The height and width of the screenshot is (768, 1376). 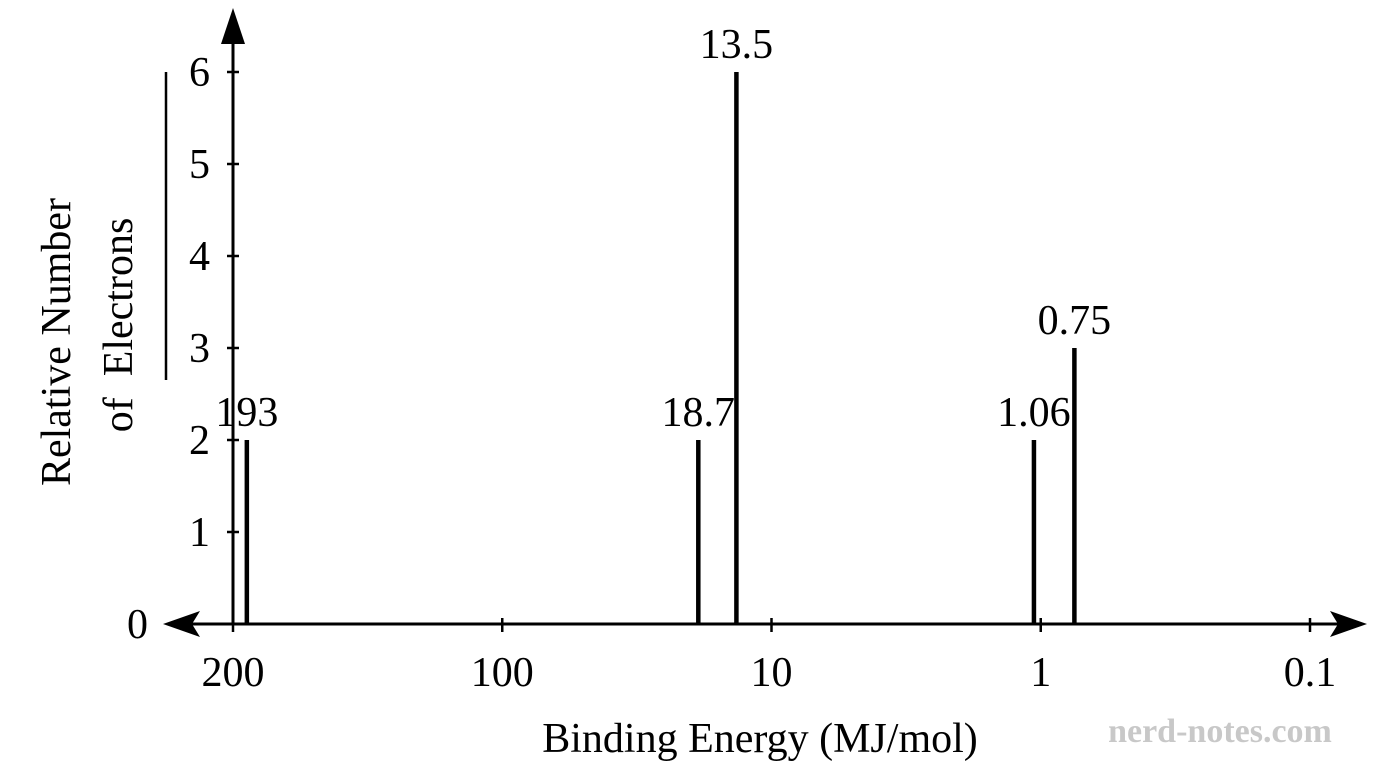 What do you see at coordinates (119, 325) in the screenshot?
I see `y-axis-label: of Electrons` at bounding box center [119, 325].